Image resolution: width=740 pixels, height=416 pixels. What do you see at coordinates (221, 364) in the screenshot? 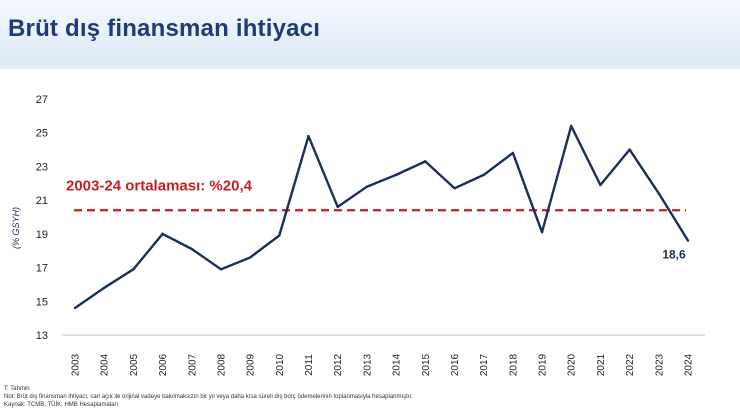
I see `x-tick-label: 2008` at bounding box center [221, 364].